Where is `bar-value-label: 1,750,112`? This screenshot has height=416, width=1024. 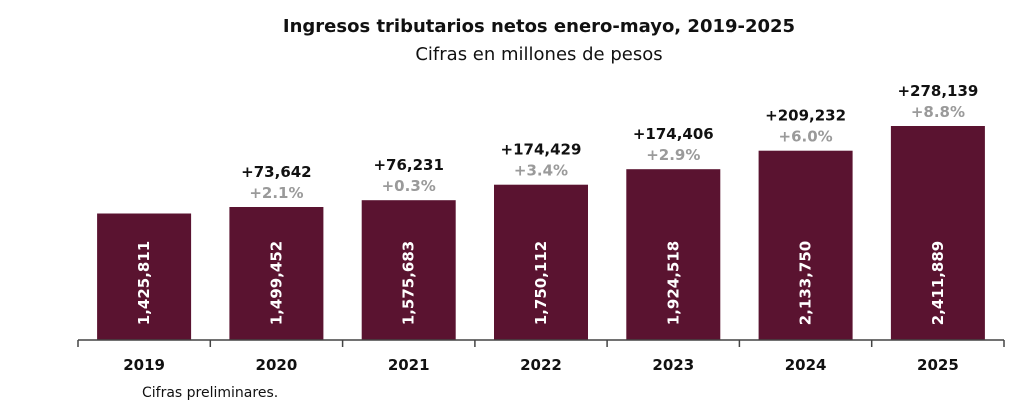 bar-value-label: 1,750,112 is located at coordinates (541, 283).